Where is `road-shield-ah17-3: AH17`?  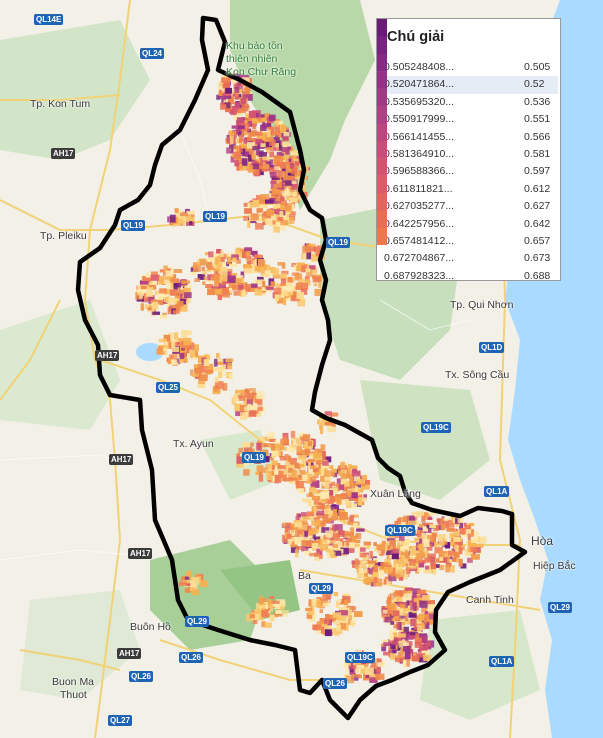
road-shield-ah17-3: AH17 is located at coordinates (121, 459).